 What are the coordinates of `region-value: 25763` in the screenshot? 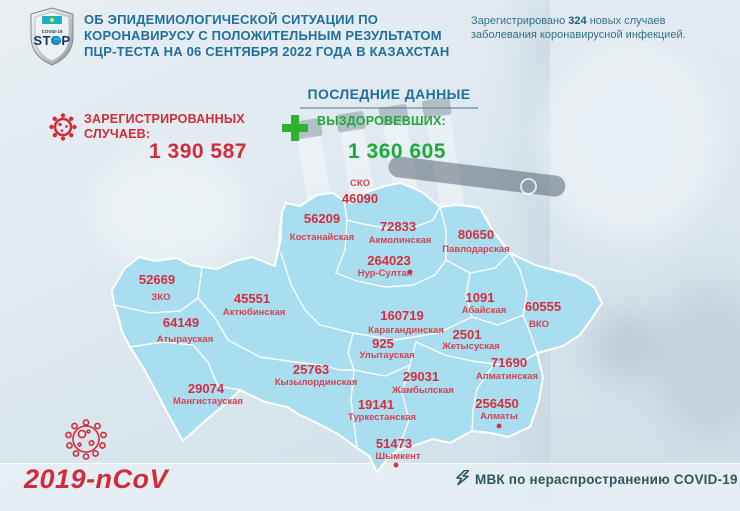 It's located at (311, 369).